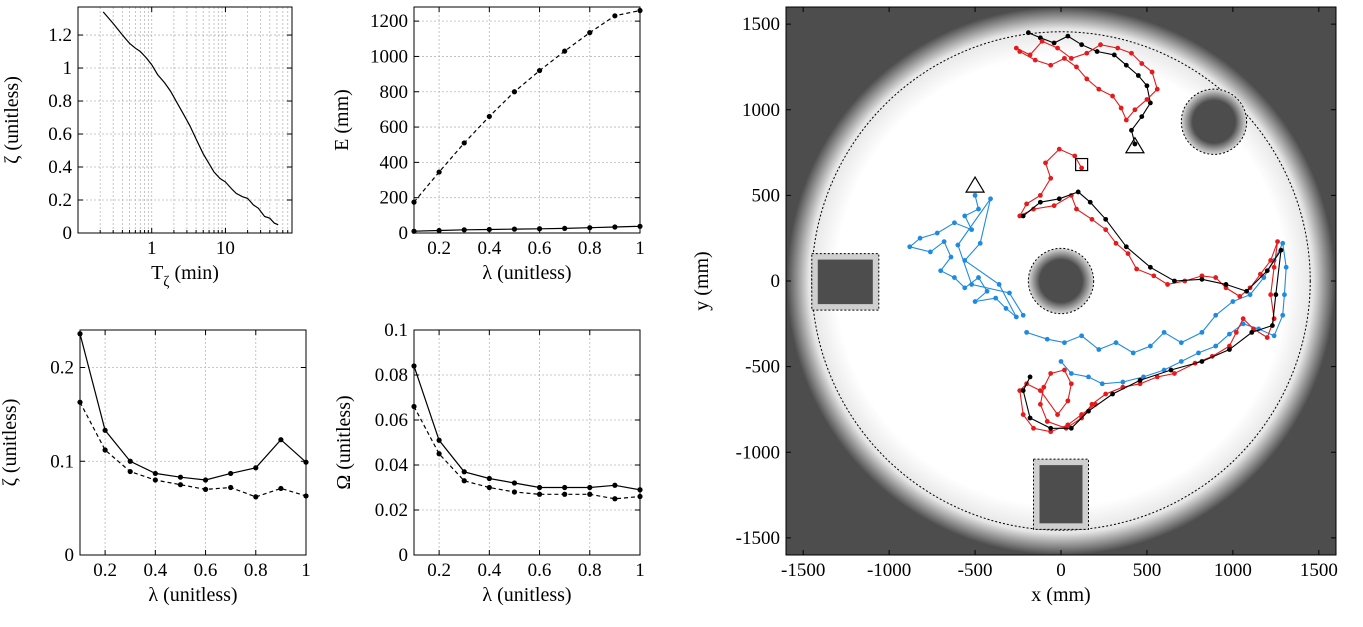 This screenshot has height=627, width=1363. Describe the element at coordinates (396, 330) in the screenshot. I see `y-tick-label: 0.1` at that location.